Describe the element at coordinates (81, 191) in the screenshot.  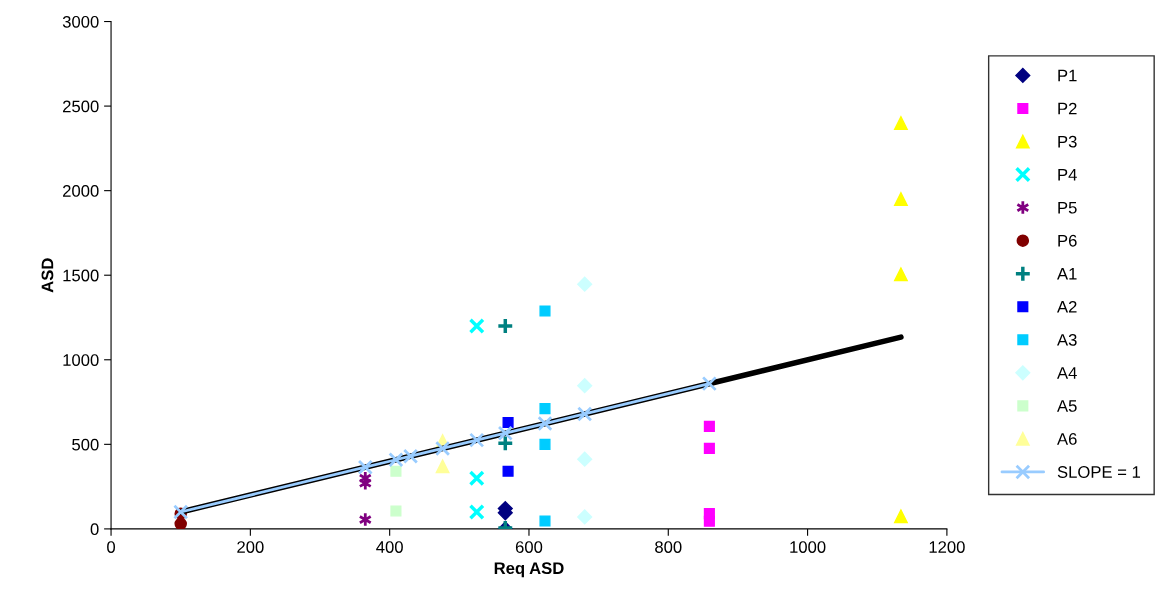
I see `y-tick-label: 2000` at that location.